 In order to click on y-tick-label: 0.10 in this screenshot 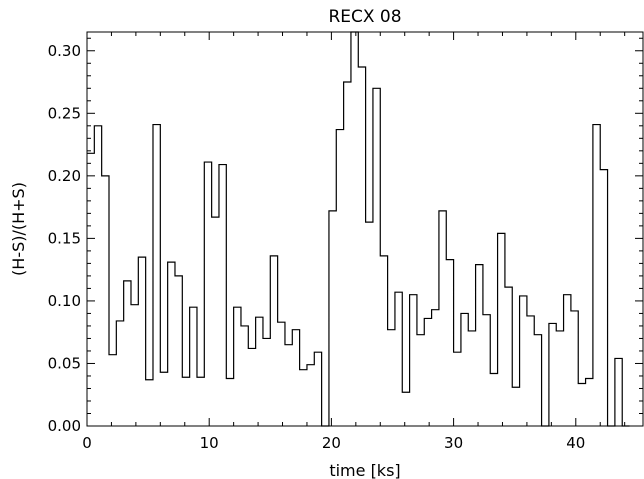, I will do `click(64, 301)`.